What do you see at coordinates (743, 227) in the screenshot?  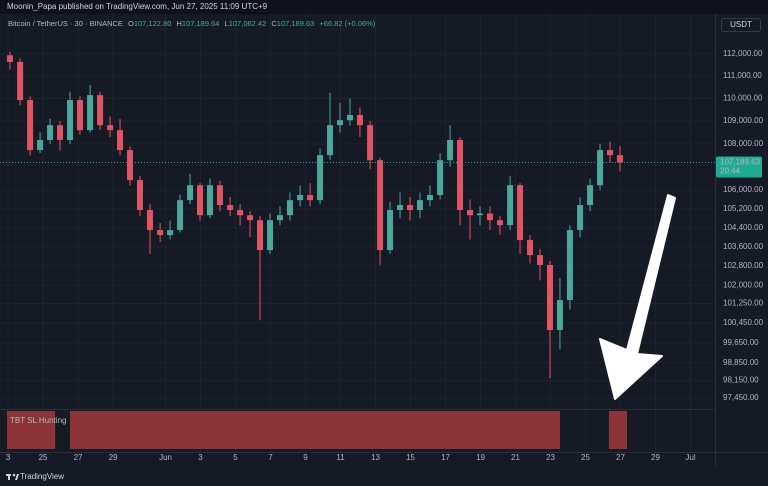 I see `y-tick-label: 104,400.00` at bounding box center [743, 227].